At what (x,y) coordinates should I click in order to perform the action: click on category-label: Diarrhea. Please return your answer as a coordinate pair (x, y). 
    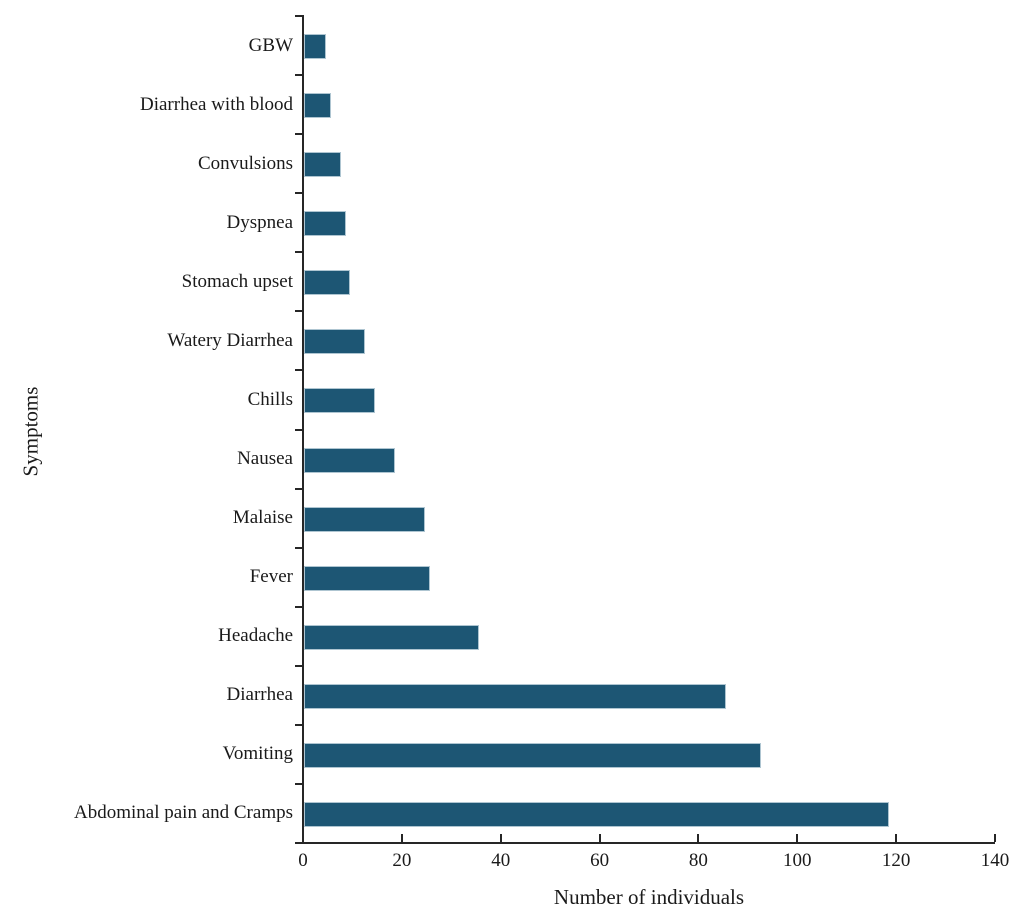
    Looking at the image, I should click on (259, 695).